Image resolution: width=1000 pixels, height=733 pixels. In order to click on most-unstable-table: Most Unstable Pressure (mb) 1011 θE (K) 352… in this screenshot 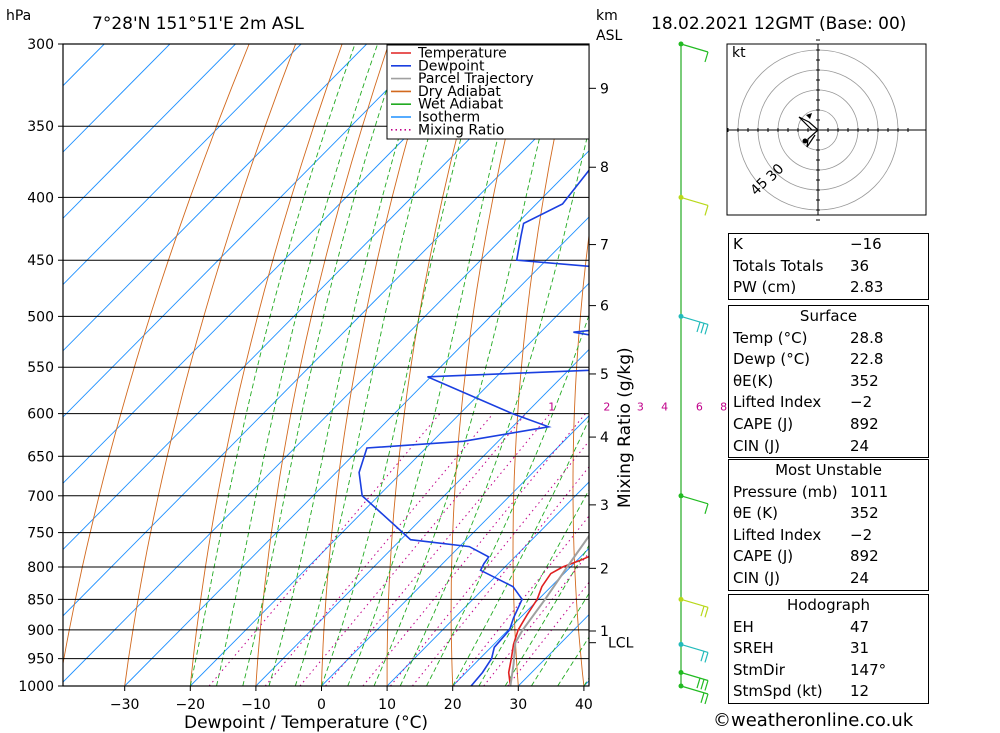, I will do `click(828, 525)`.